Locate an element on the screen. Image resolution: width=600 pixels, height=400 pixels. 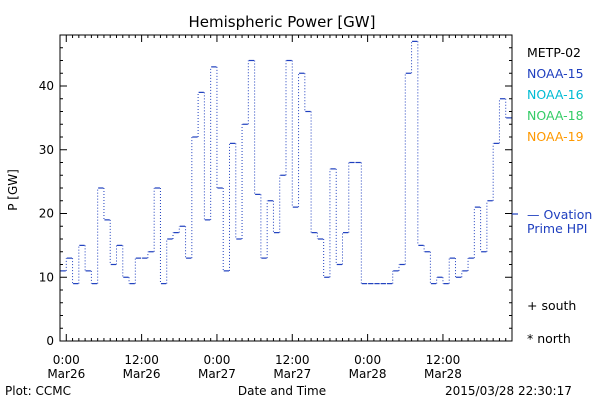
chart-title: Hemispheric Power [GW] is located at coordinates (282, 22).